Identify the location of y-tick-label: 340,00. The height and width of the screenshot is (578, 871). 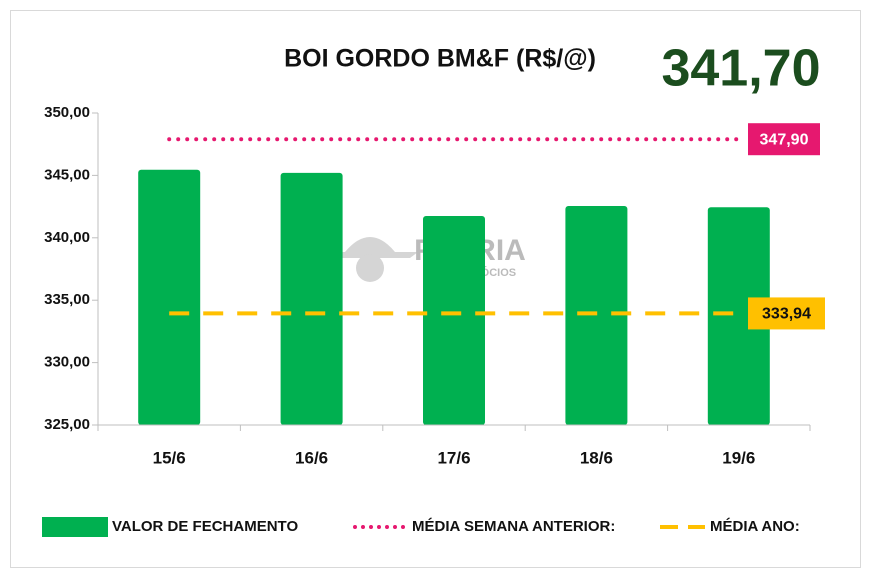
(67, 237).